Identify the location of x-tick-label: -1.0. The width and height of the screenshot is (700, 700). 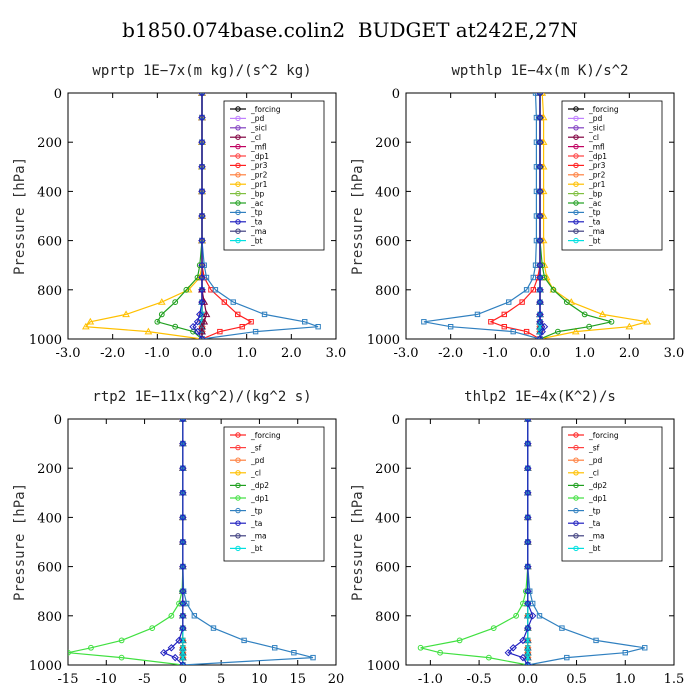
(495, 353).